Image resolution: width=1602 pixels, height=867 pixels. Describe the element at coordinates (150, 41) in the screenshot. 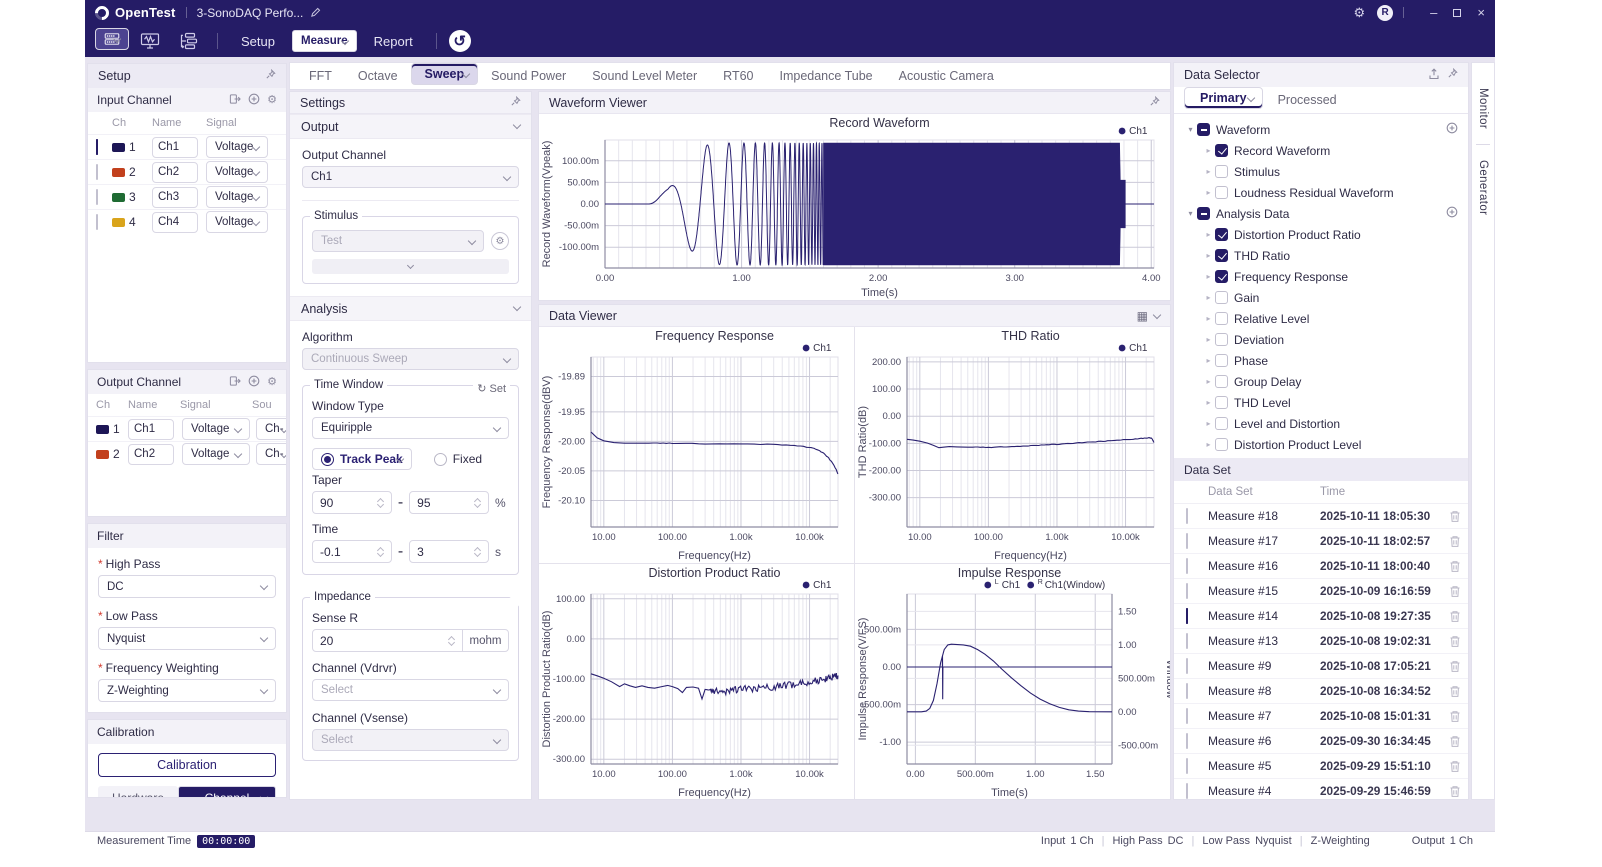

I see `toolbar-icon-monitor-scope` at that location.